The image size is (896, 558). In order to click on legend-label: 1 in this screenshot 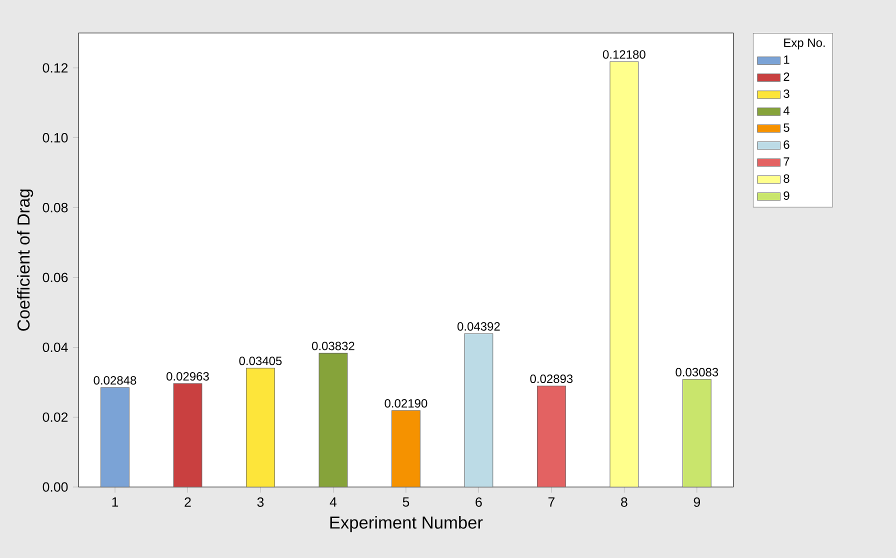, I will do `click(787, 60)`.